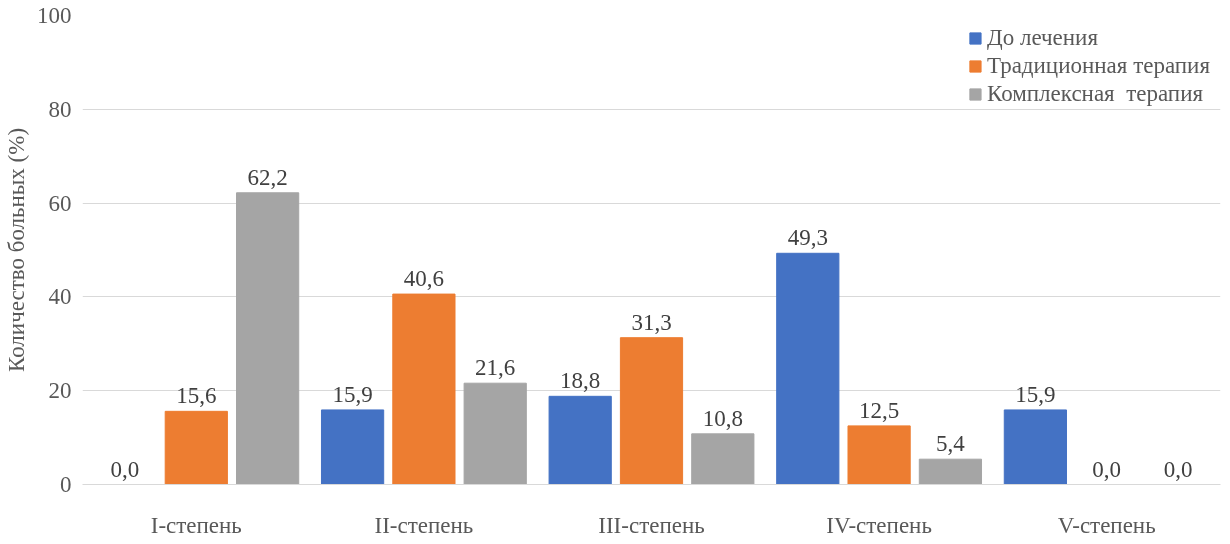 The height and width of the screenshot is (544, 1230). I want to click on y-tick-label: 40, so click(60, 297).